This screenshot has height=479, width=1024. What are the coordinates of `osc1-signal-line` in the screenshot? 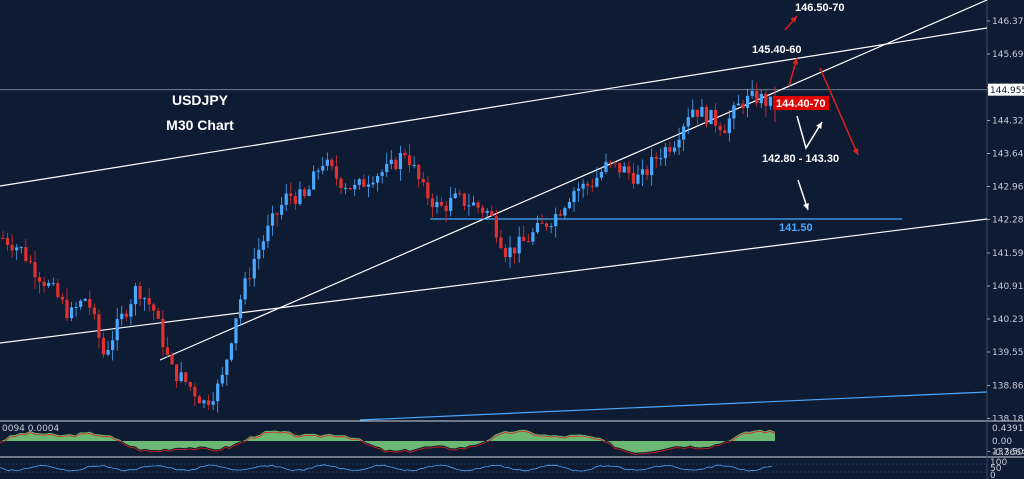 It's located at (388, 442).